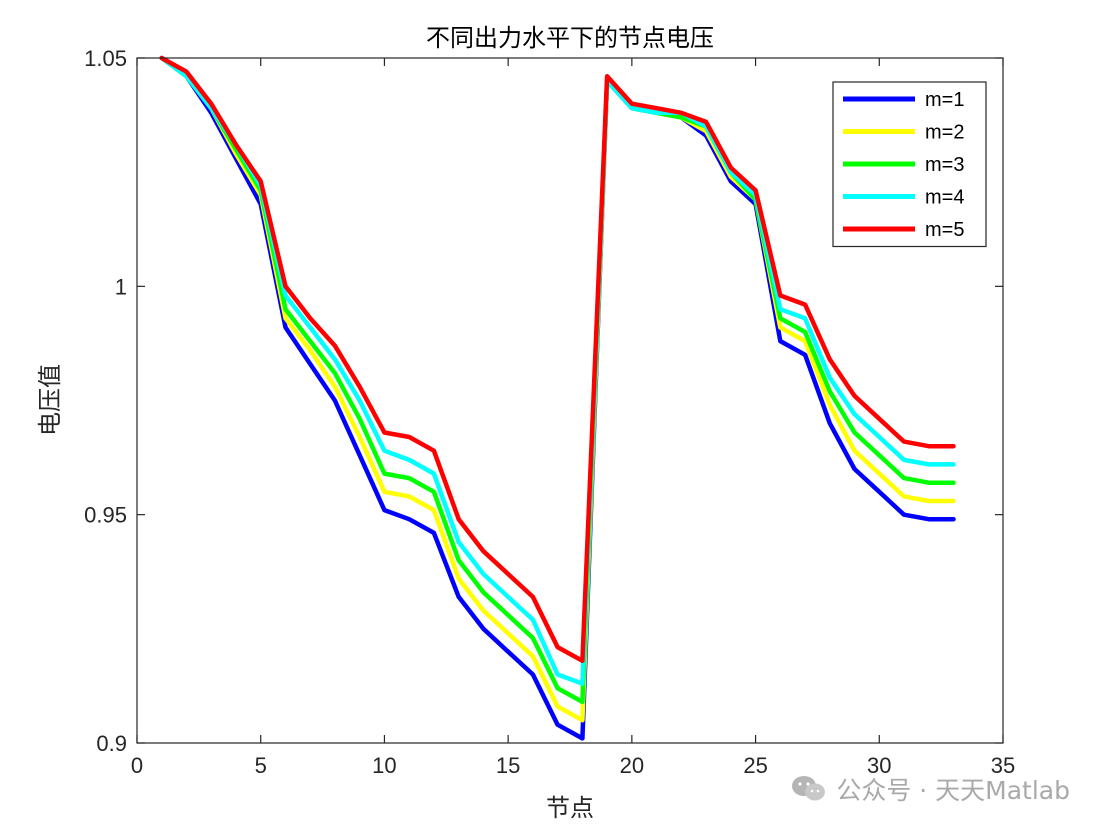 This screenshot has width=1106, height=833. What do you see at coordinates (953, 790) in the screenshot?
I see `watermark-text: 公众号 · 天天Matlab` at bounding box center [953, 790].